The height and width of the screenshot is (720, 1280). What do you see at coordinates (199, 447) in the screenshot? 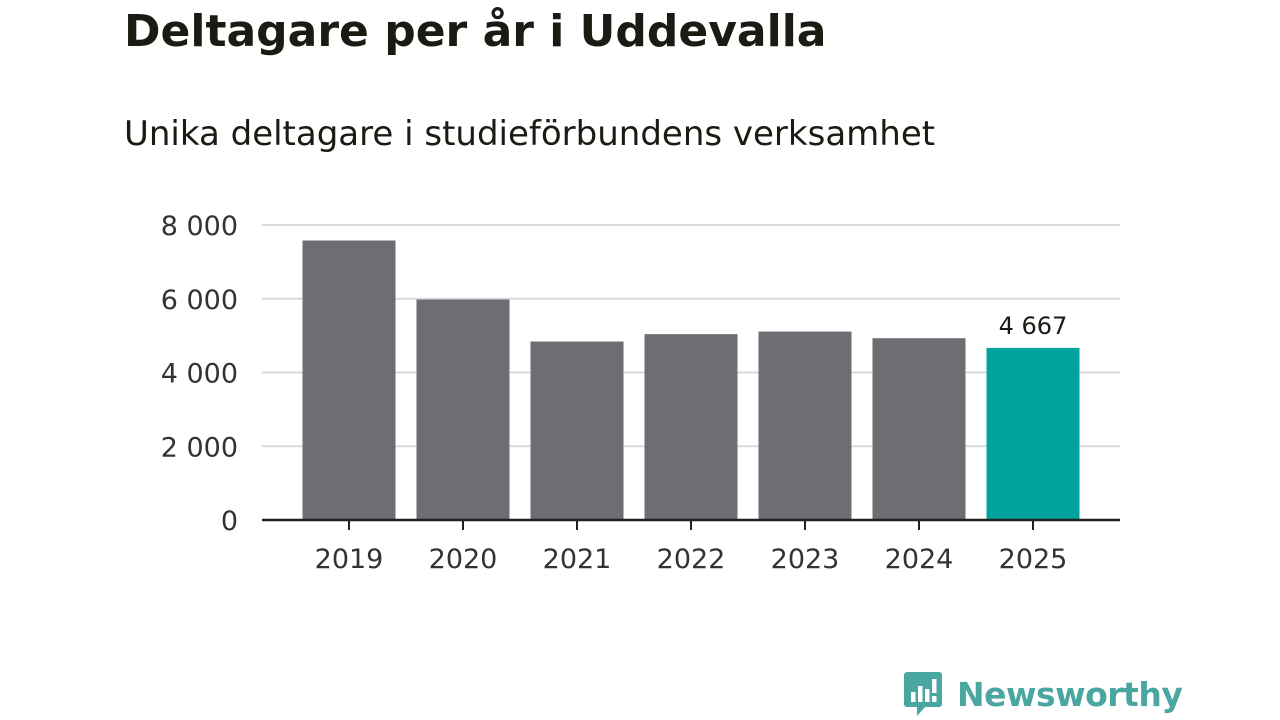
I see `y-tick-label: 2 000` at bounding box center [199, 447].